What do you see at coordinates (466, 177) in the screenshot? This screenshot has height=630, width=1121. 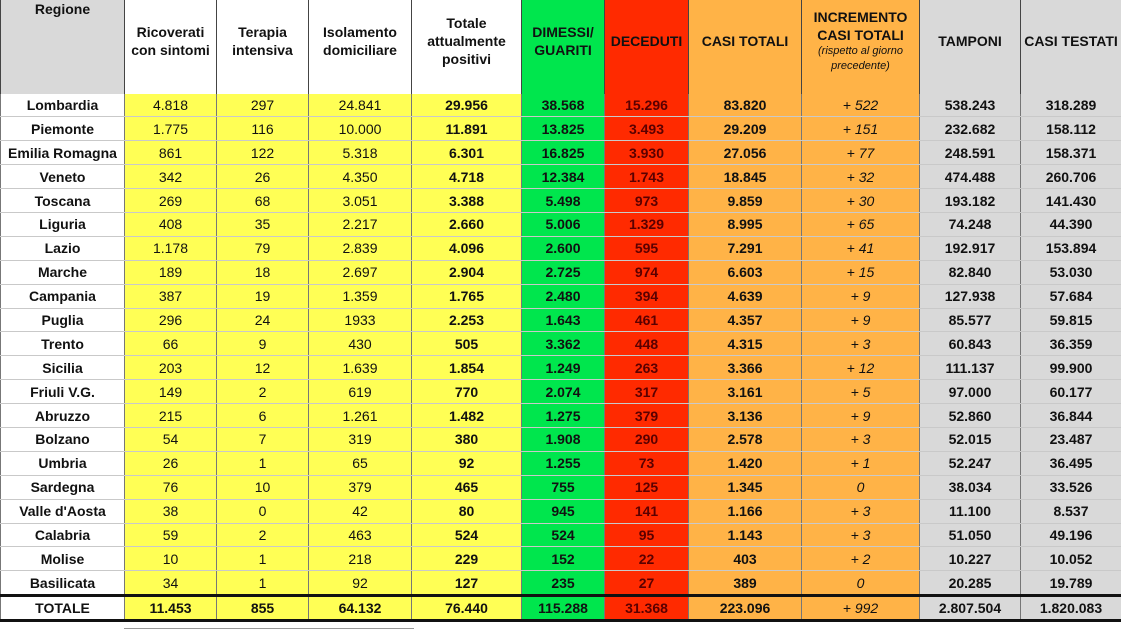 I see `positivi-cell: 4.718` at bounding box center [466, 177].